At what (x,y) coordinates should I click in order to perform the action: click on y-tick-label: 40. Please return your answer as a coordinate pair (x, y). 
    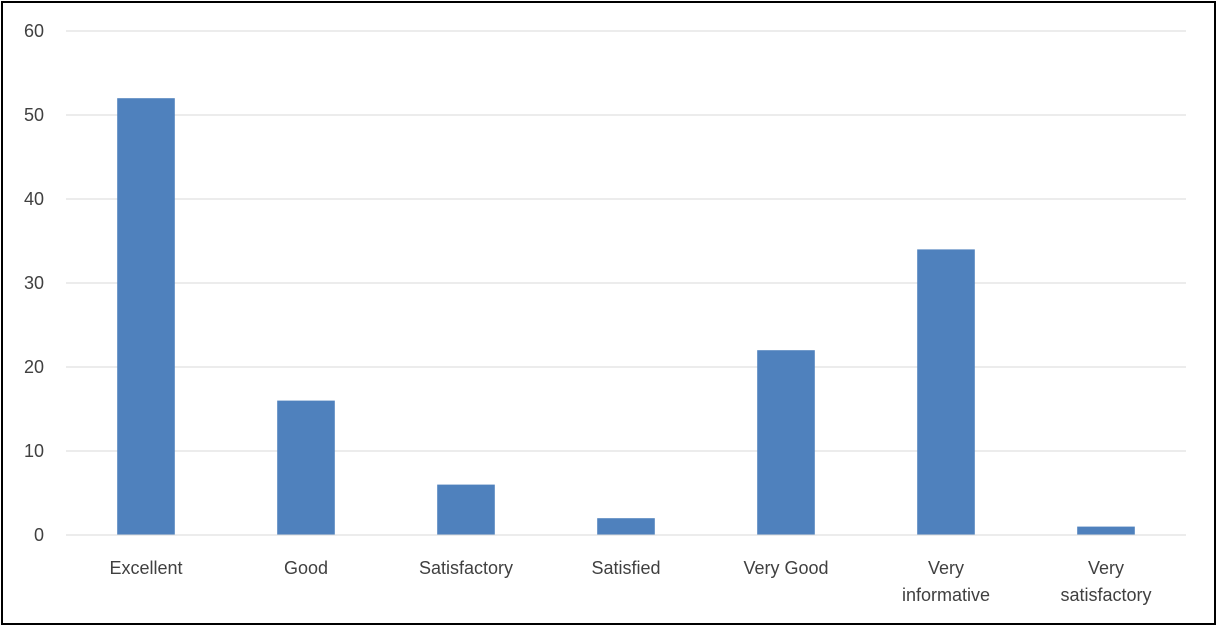
    Looking at the image, I should click on (34, 199).